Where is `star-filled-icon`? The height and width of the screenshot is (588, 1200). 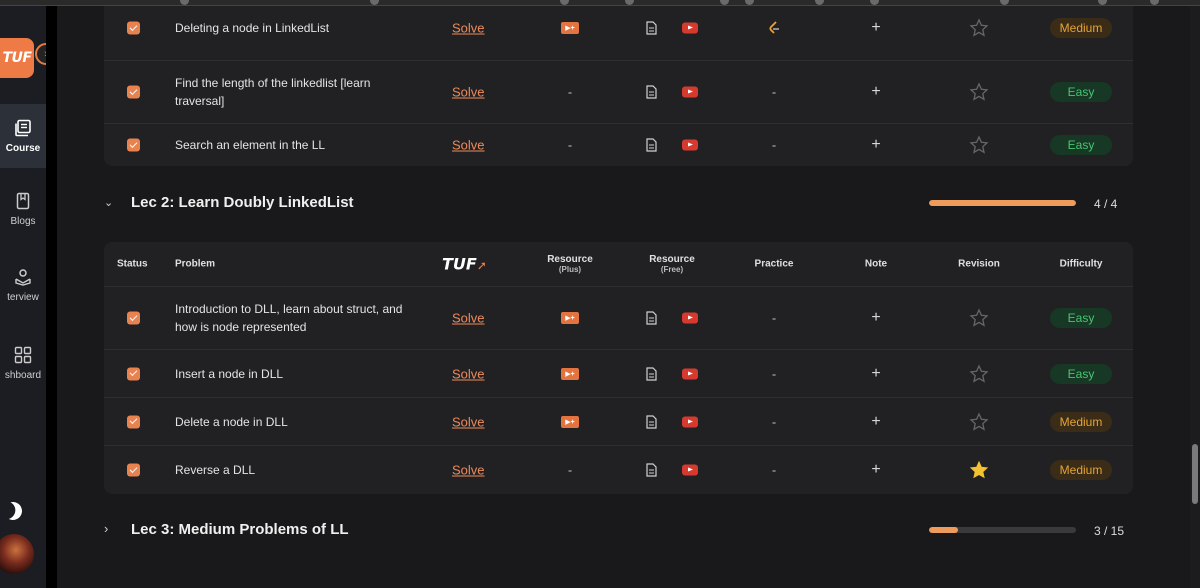 star-filled-icon is located at coordinates (979, 470).